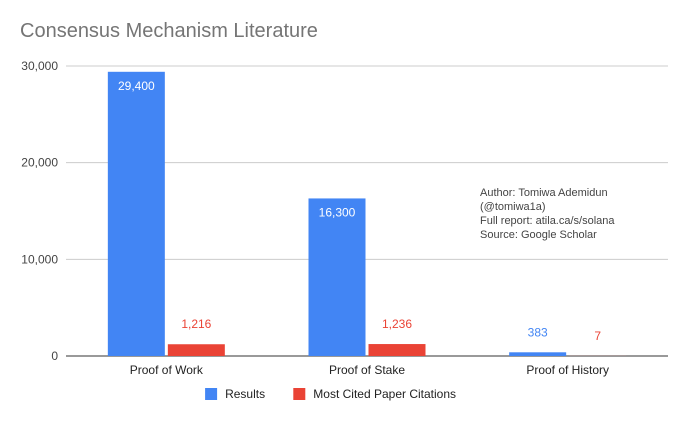  Describe the element at coordinates (39, 163) in the screenshot. I see `y-tick-label: 20,000` at that location.